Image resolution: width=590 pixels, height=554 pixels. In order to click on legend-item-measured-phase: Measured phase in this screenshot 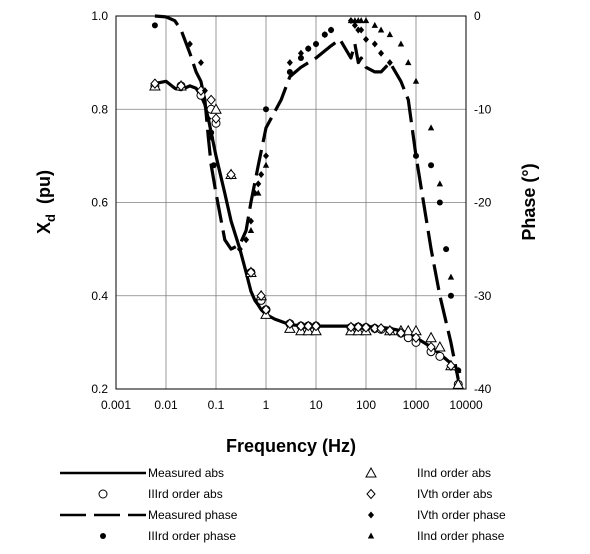, I will do `click(149, 515)`.